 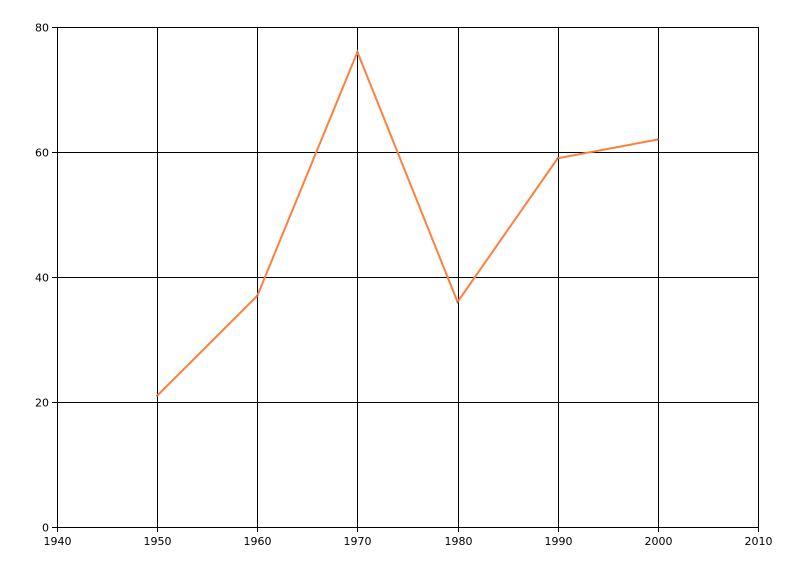 What do you see at coordinates (258, 541) in the screenshot?
I see `x-tick-label: 1960` at bounding box center [258, 541].